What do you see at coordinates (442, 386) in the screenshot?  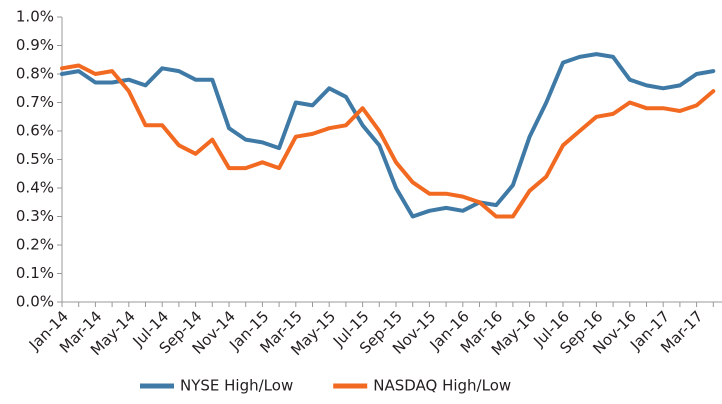 I see `legend-label: NASDAQ High/Low` at bounding box center [442, 386].